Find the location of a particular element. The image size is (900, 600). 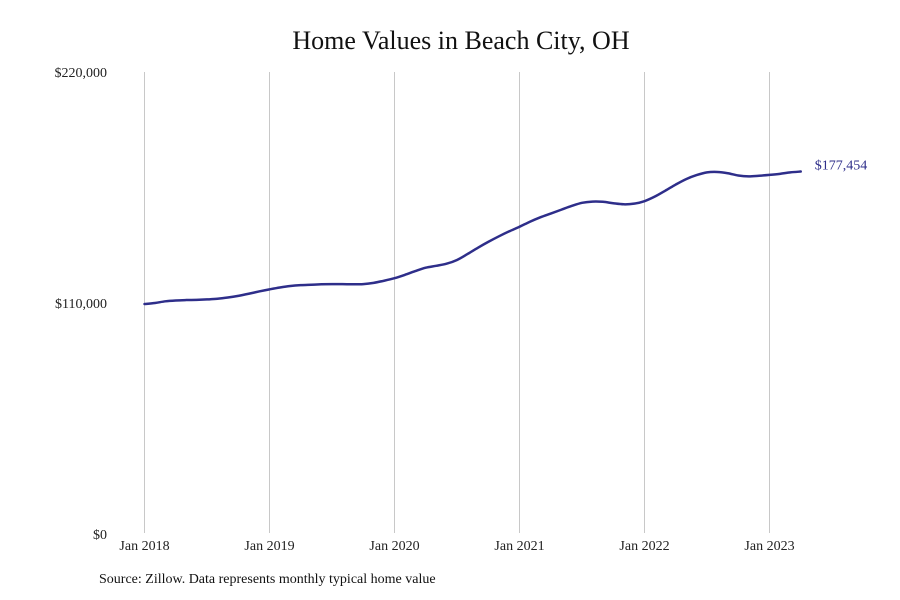

x-tick-label: Jan 2018 is located at coordinates (144, 546).